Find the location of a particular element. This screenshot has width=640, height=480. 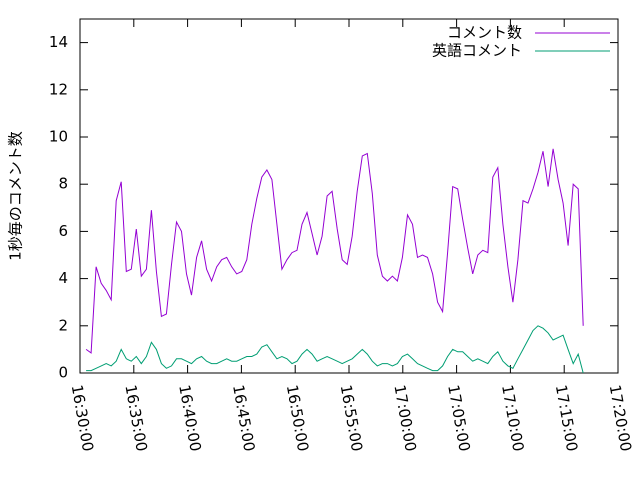

y-tick-label: 0 is located at coordinates (63, 373).